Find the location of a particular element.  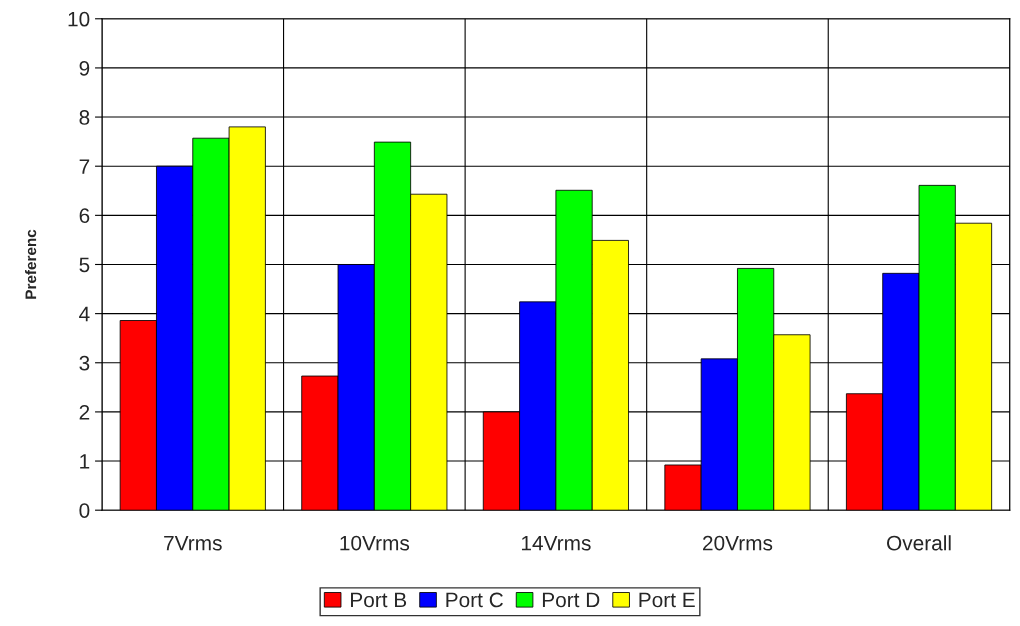

y-tick-label: 7 is located at coordinates (84, 166).